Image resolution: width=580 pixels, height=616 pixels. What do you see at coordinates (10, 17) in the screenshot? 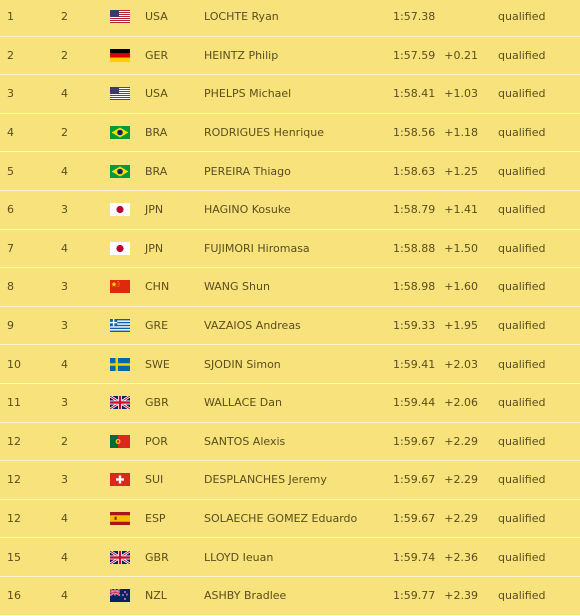
I see `rank-cell: 1` at bounding box center [10, 17].